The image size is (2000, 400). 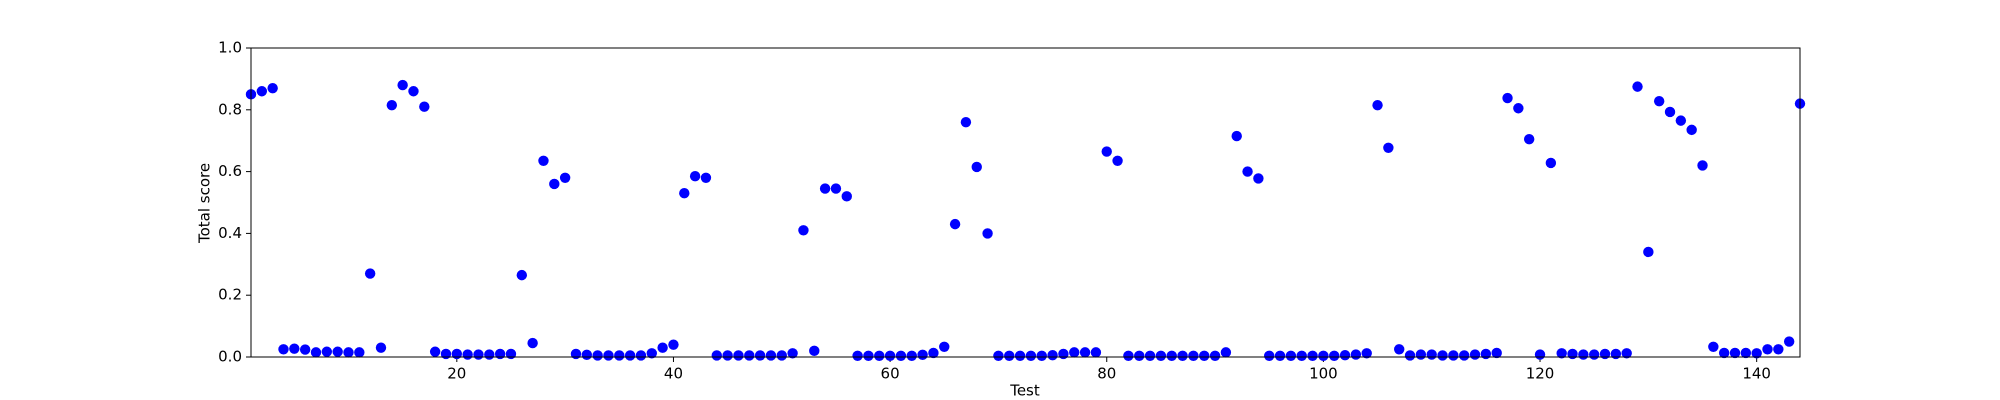 I want to click on x-tick-label: 60, so click(x=890, y=374).